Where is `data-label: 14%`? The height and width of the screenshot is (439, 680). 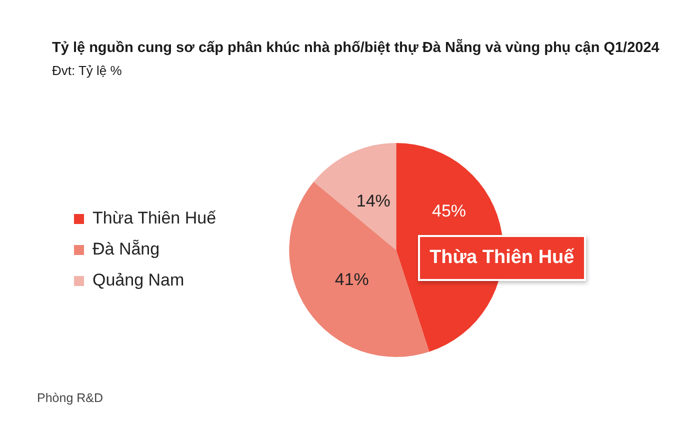
data-label: 14% is located at coordinates (373, 200).